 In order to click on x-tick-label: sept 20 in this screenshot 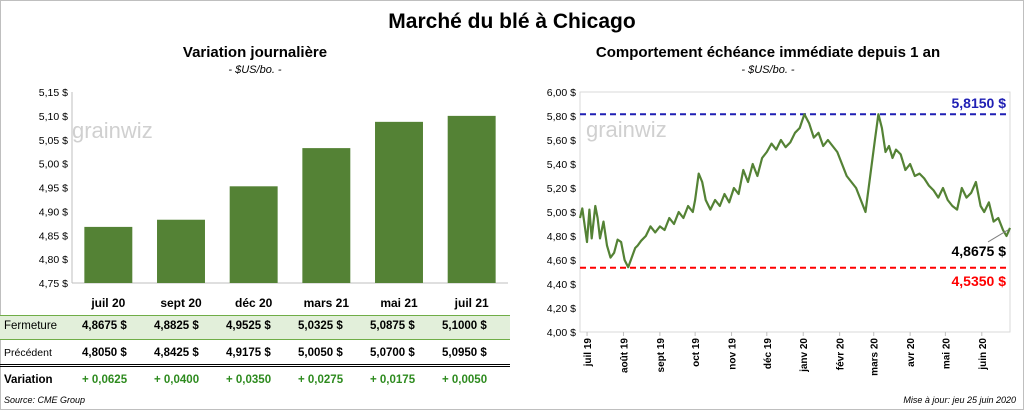, I will do `click(181, 303)`.